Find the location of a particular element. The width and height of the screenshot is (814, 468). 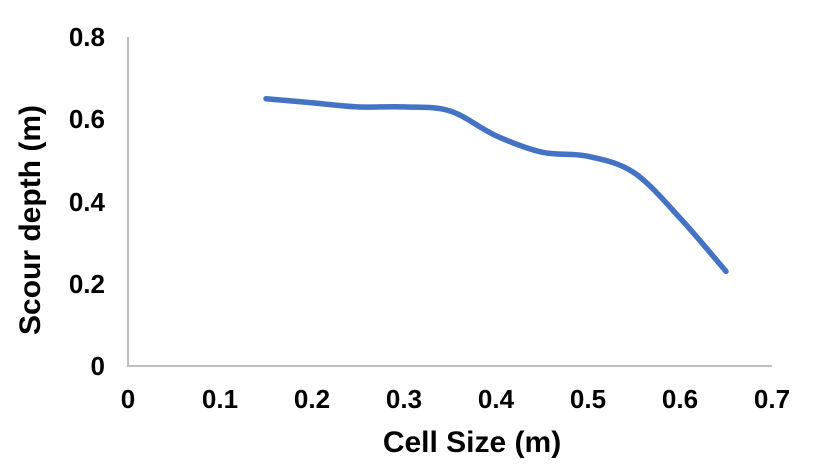

x-tick-label: 0.7 is located at coordinates (772, 399).